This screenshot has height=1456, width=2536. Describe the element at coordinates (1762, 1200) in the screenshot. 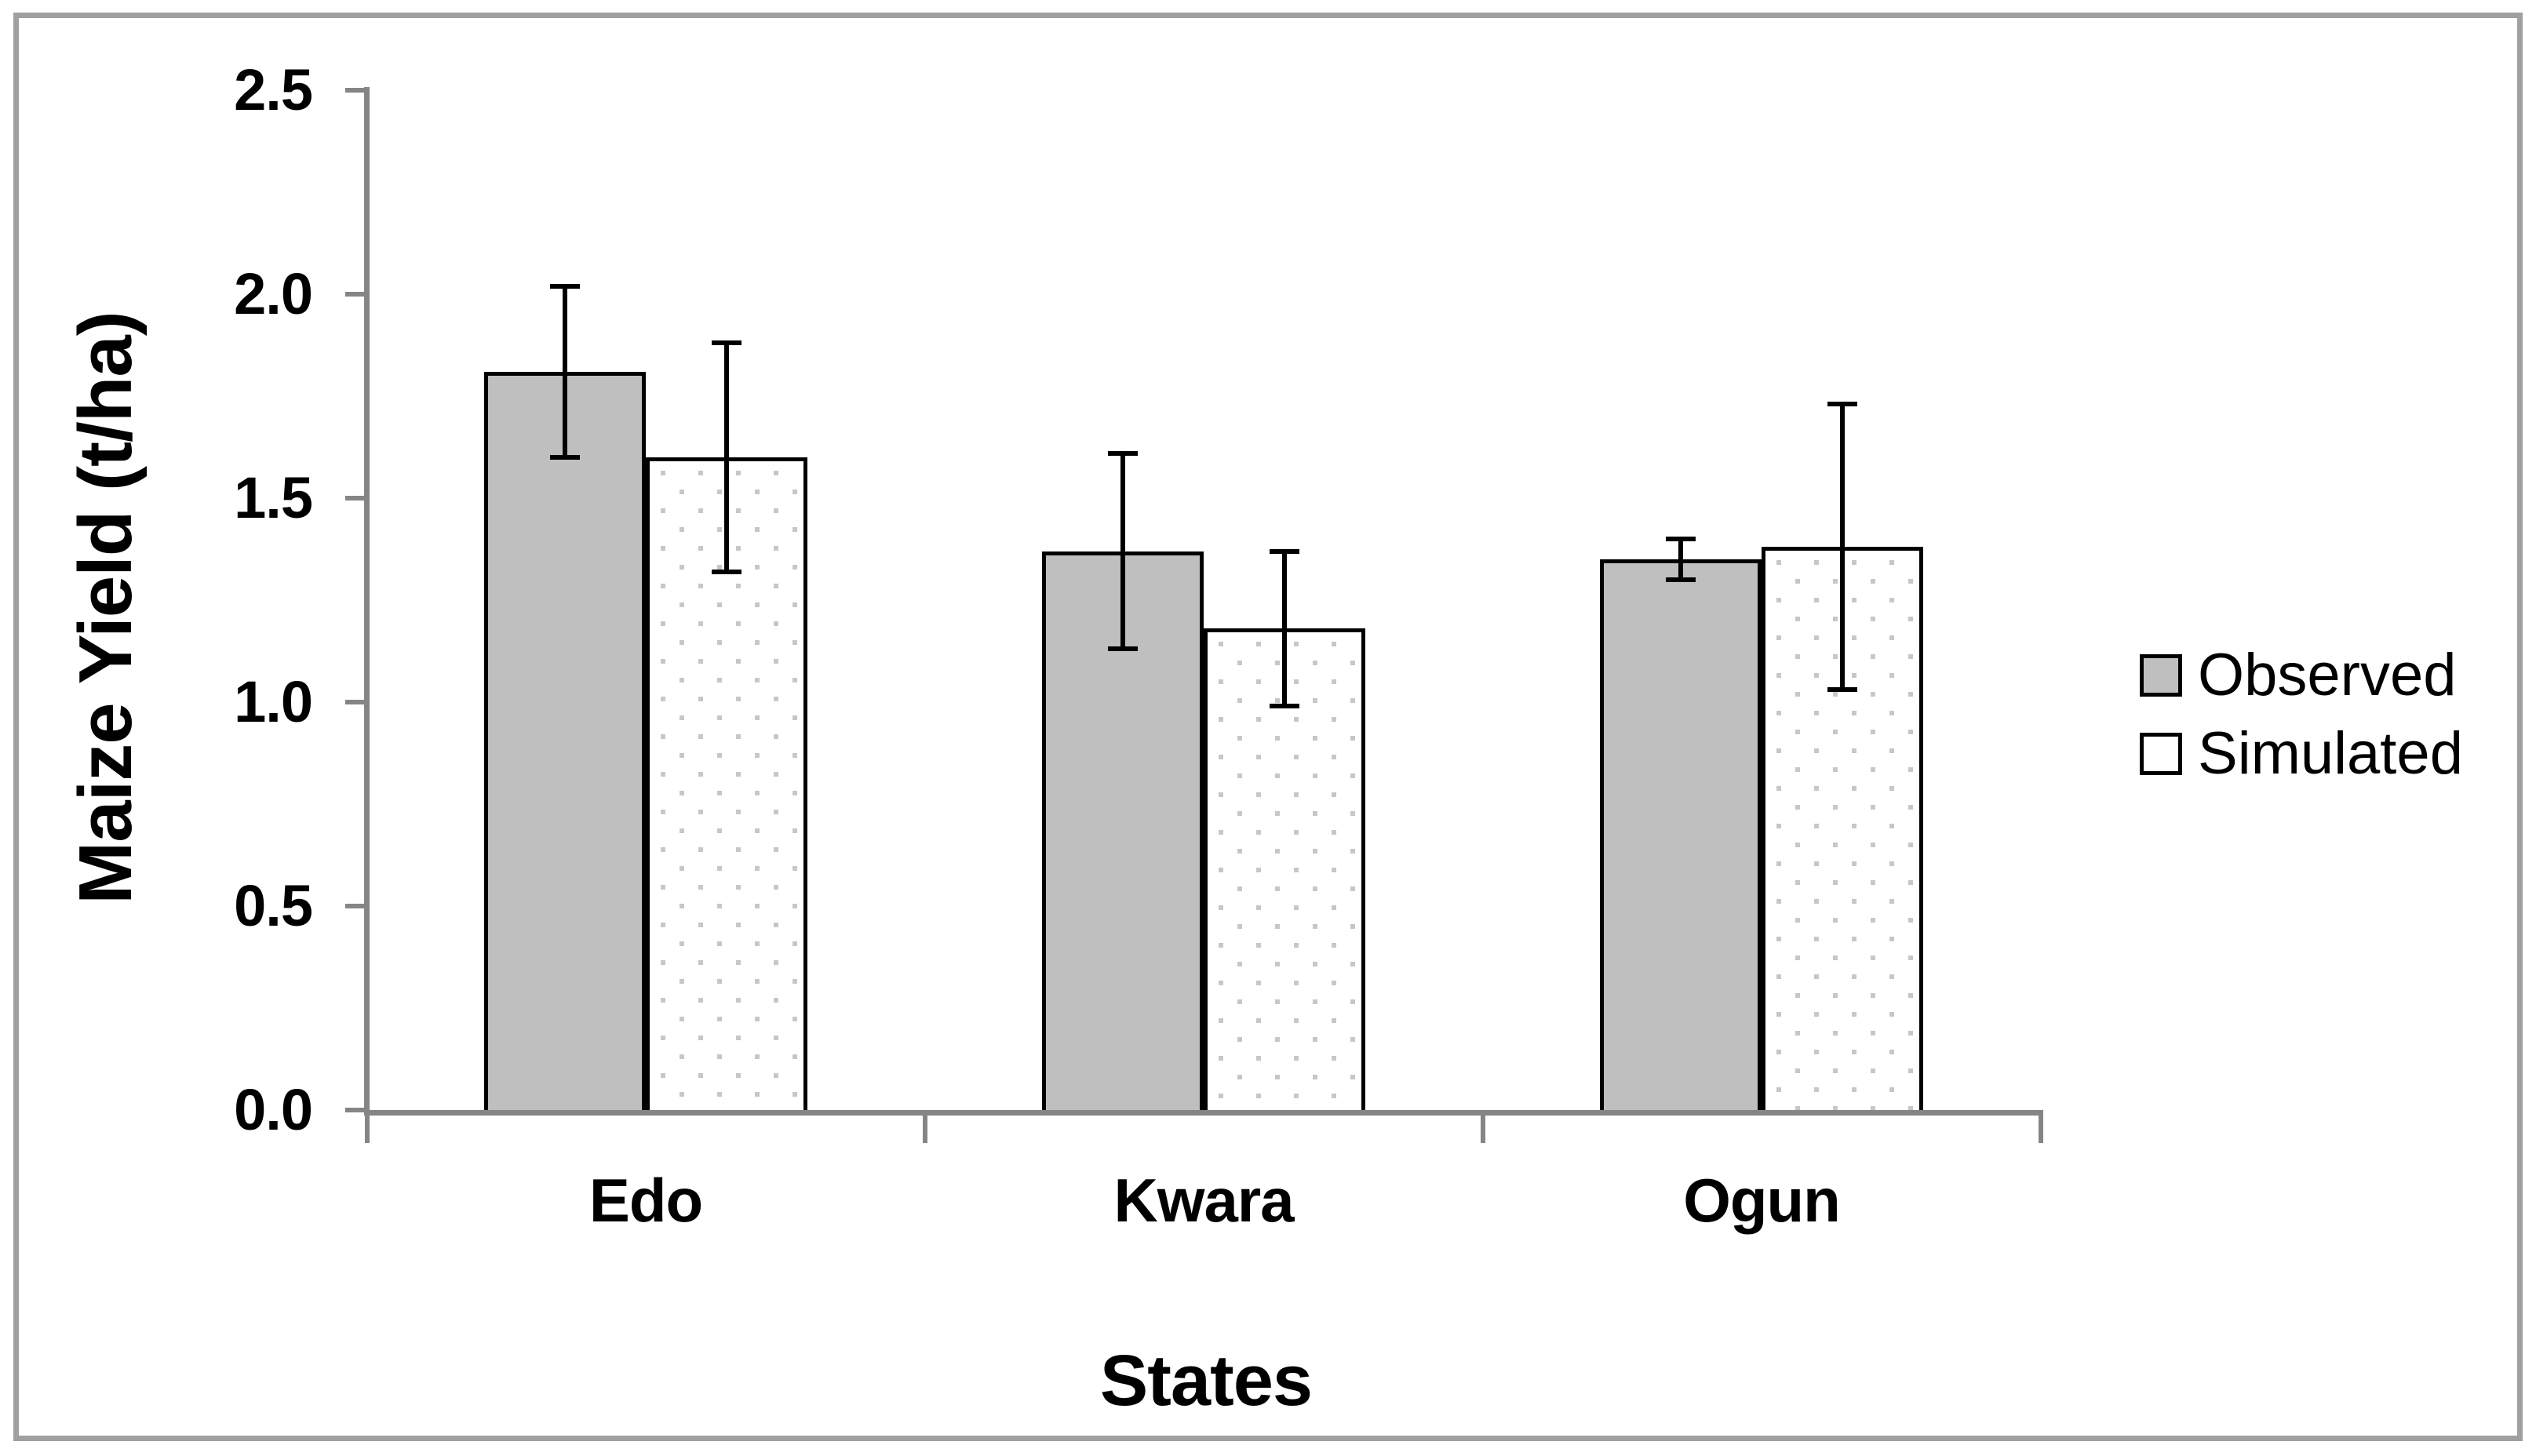

I see `x-category-label-ogun: Ogun` at that location.